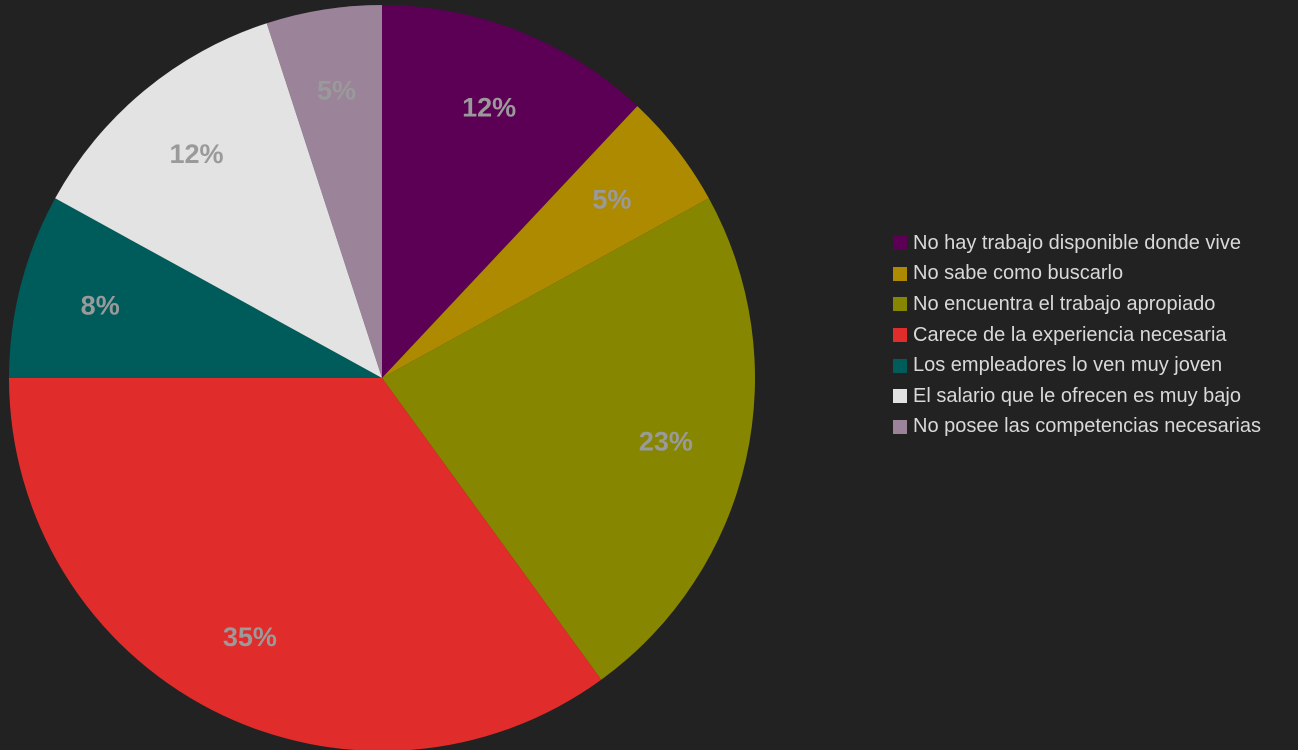 The image size is (1298, 750). Describe the element at coordinates (1018, 273) in the screenshot. I see `legend-label: No sabe como buscarlo` at that location.